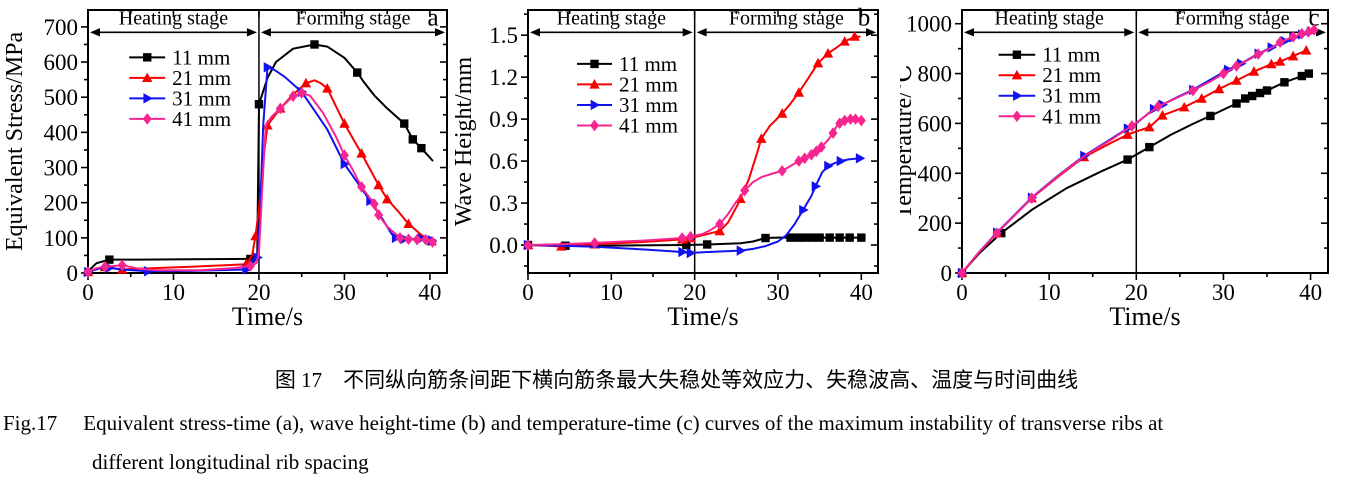  I want to click on y-tick-label: 800, so click(935, 74).